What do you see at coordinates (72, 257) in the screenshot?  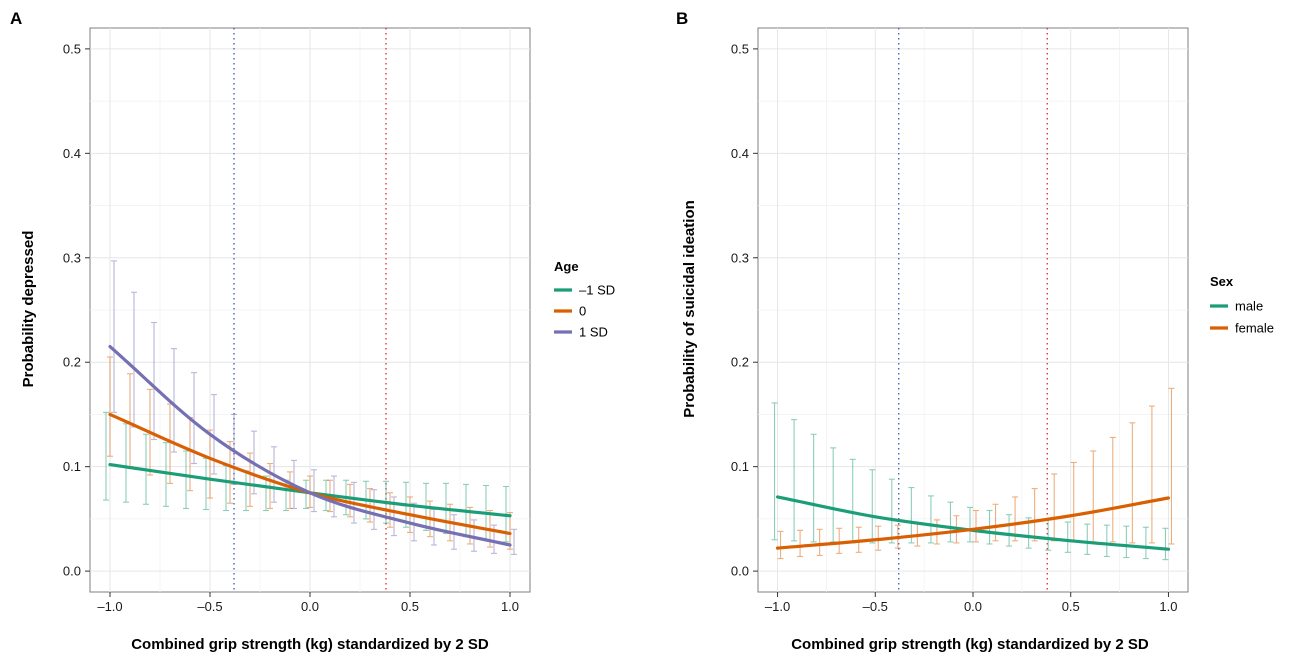 I see `panel-a-y-tick-label: 0.3` at bounding box center [72, 257].